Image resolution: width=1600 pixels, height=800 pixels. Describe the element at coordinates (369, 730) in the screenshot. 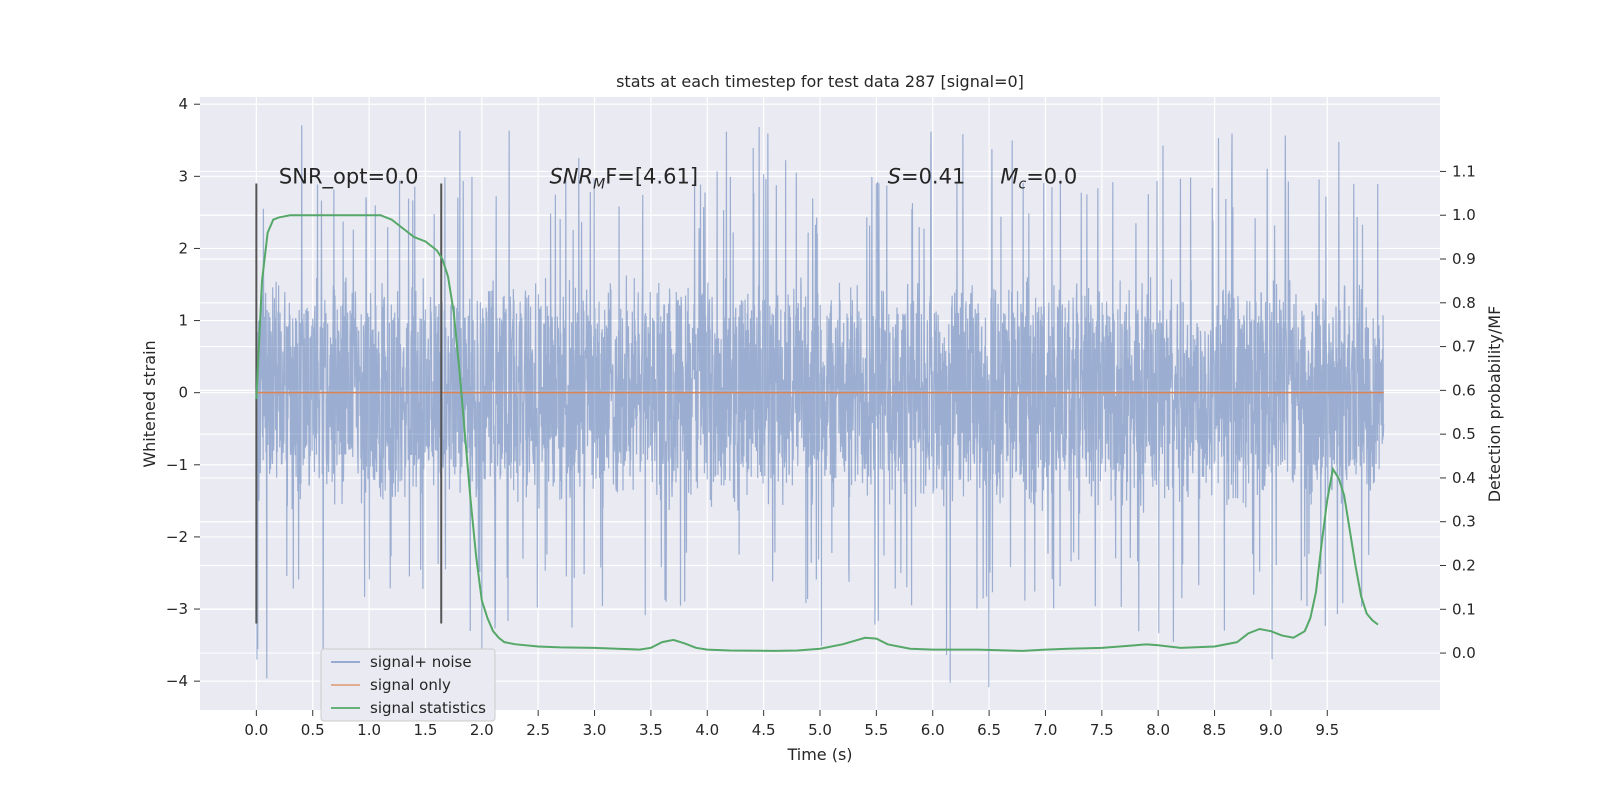

I see `x-tick-label: 1.0` at that location.